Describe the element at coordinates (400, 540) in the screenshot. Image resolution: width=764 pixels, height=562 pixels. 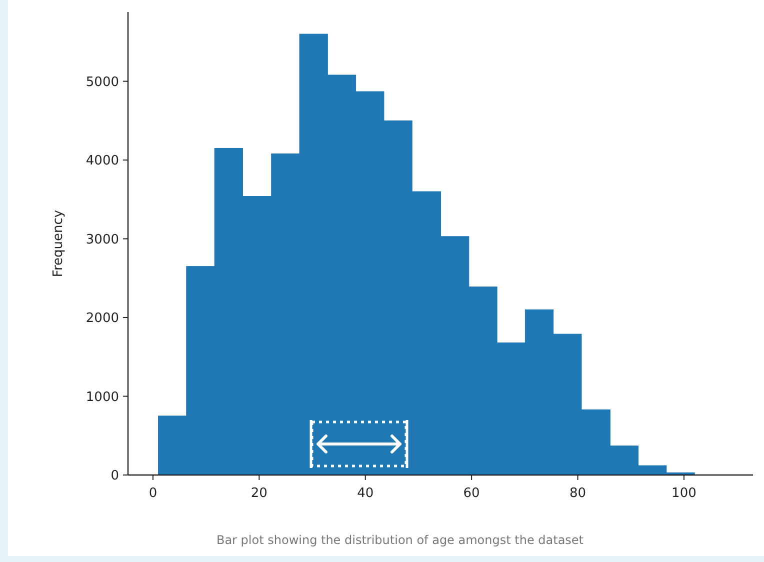
I see `text: Bar plot showing the distribution of age amongst the dataset` at that location.